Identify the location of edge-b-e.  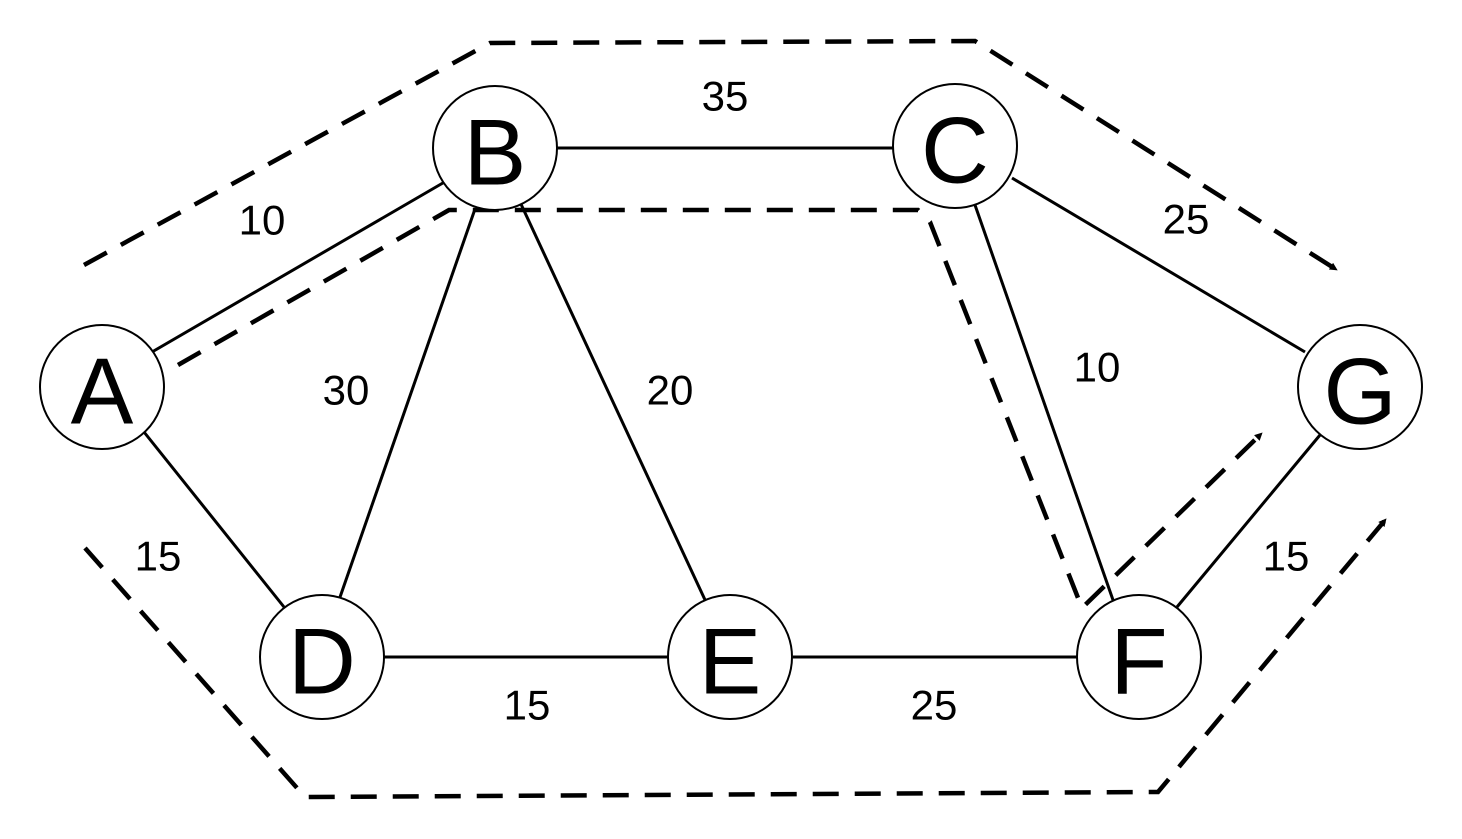
(613, 402).